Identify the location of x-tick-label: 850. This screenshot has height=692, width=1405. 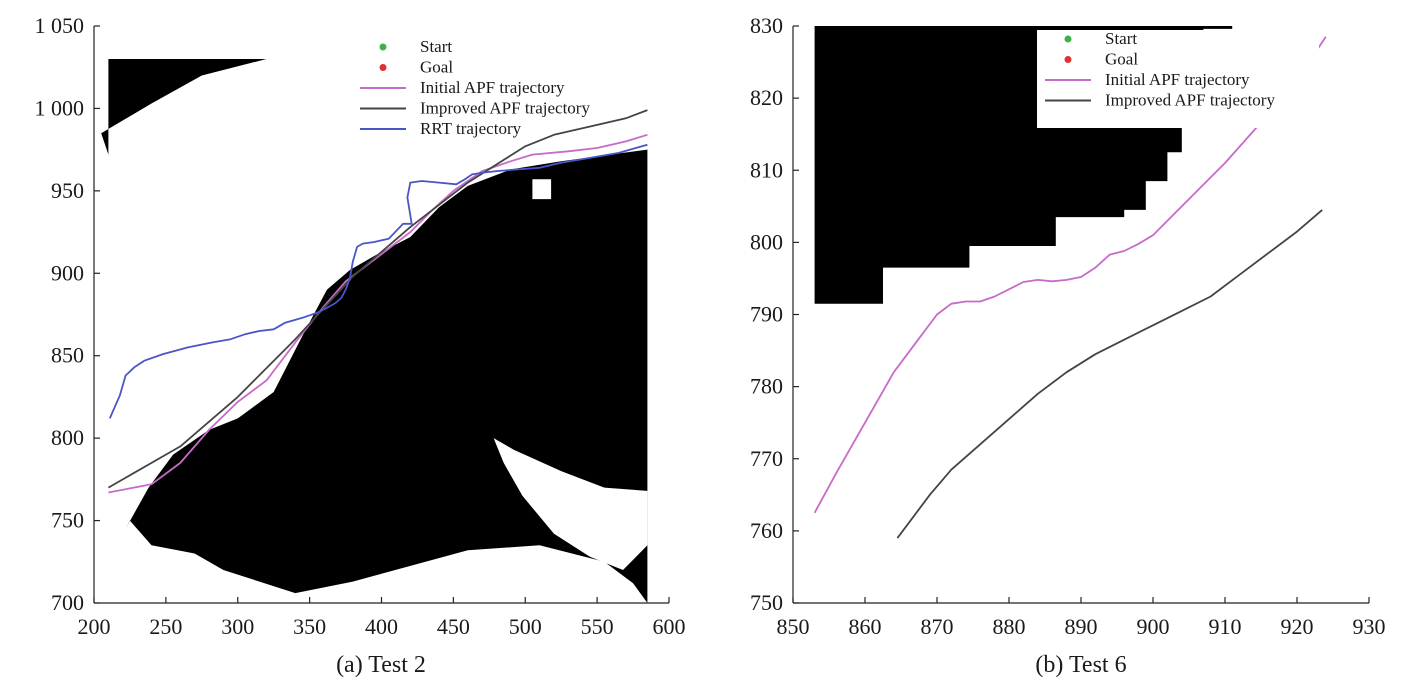
(793, 626).